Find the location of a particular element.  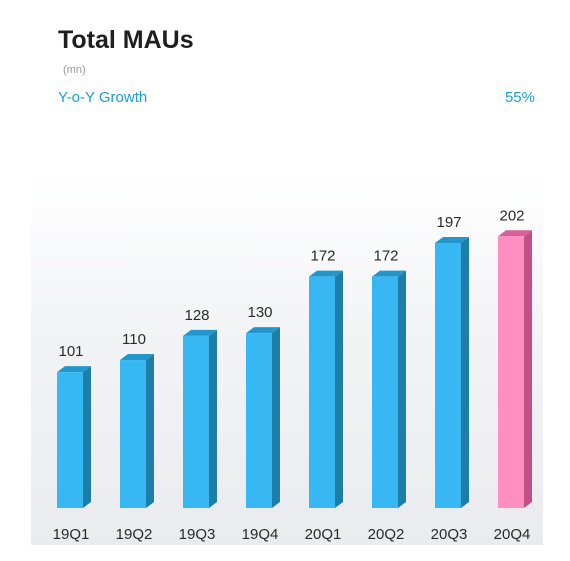

value-label: 128 is located at coordinates (196, 315).